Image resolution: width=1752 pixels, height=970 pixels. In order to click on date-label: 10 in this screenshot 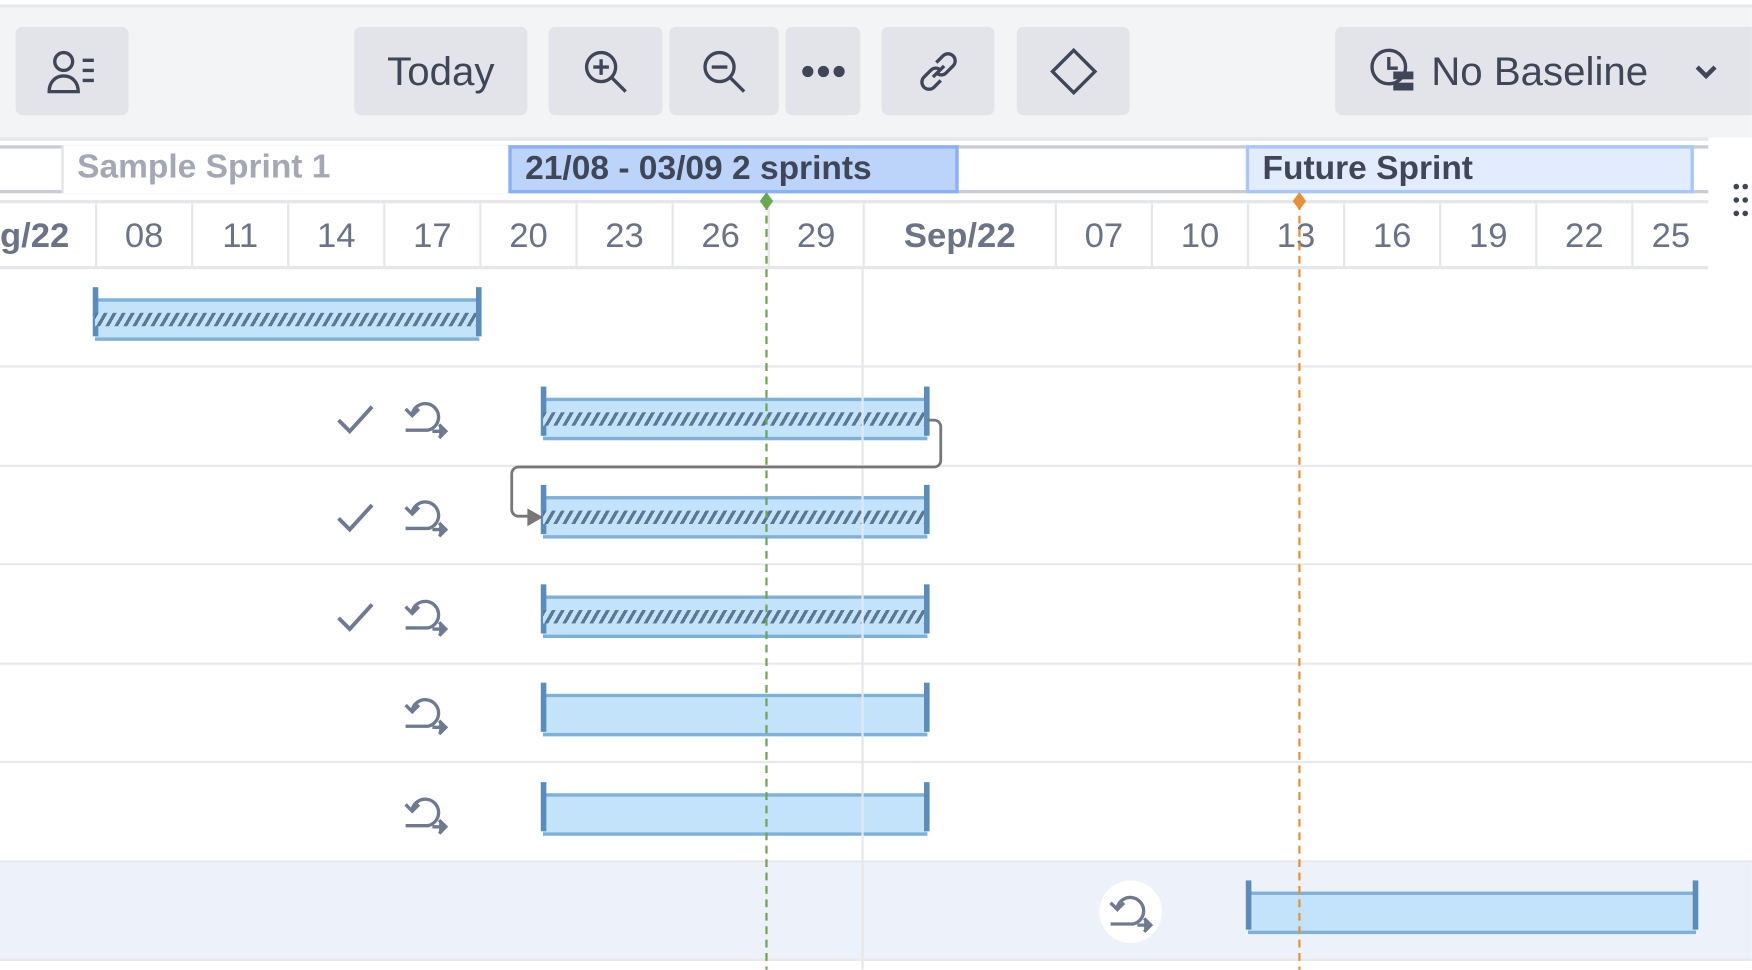, I will do `click(1198, 234)`.